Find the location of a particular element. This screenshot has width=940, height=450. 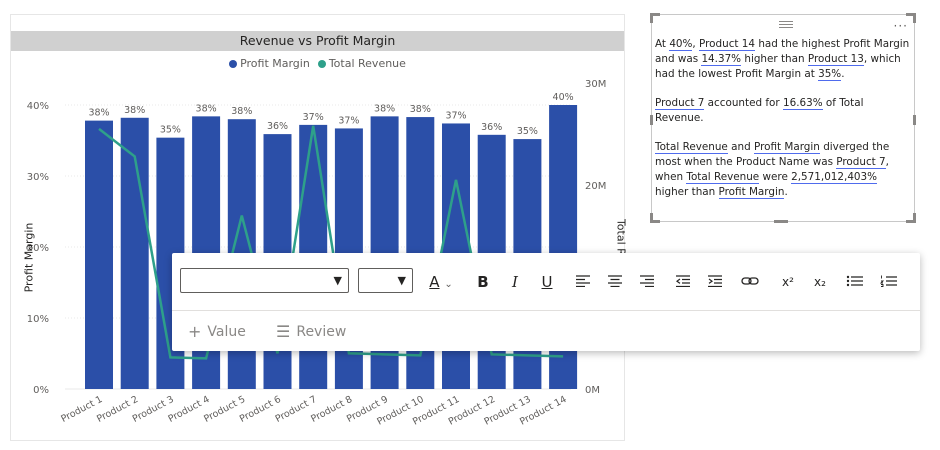

insert-link-button is located at coordinates (750, 282).